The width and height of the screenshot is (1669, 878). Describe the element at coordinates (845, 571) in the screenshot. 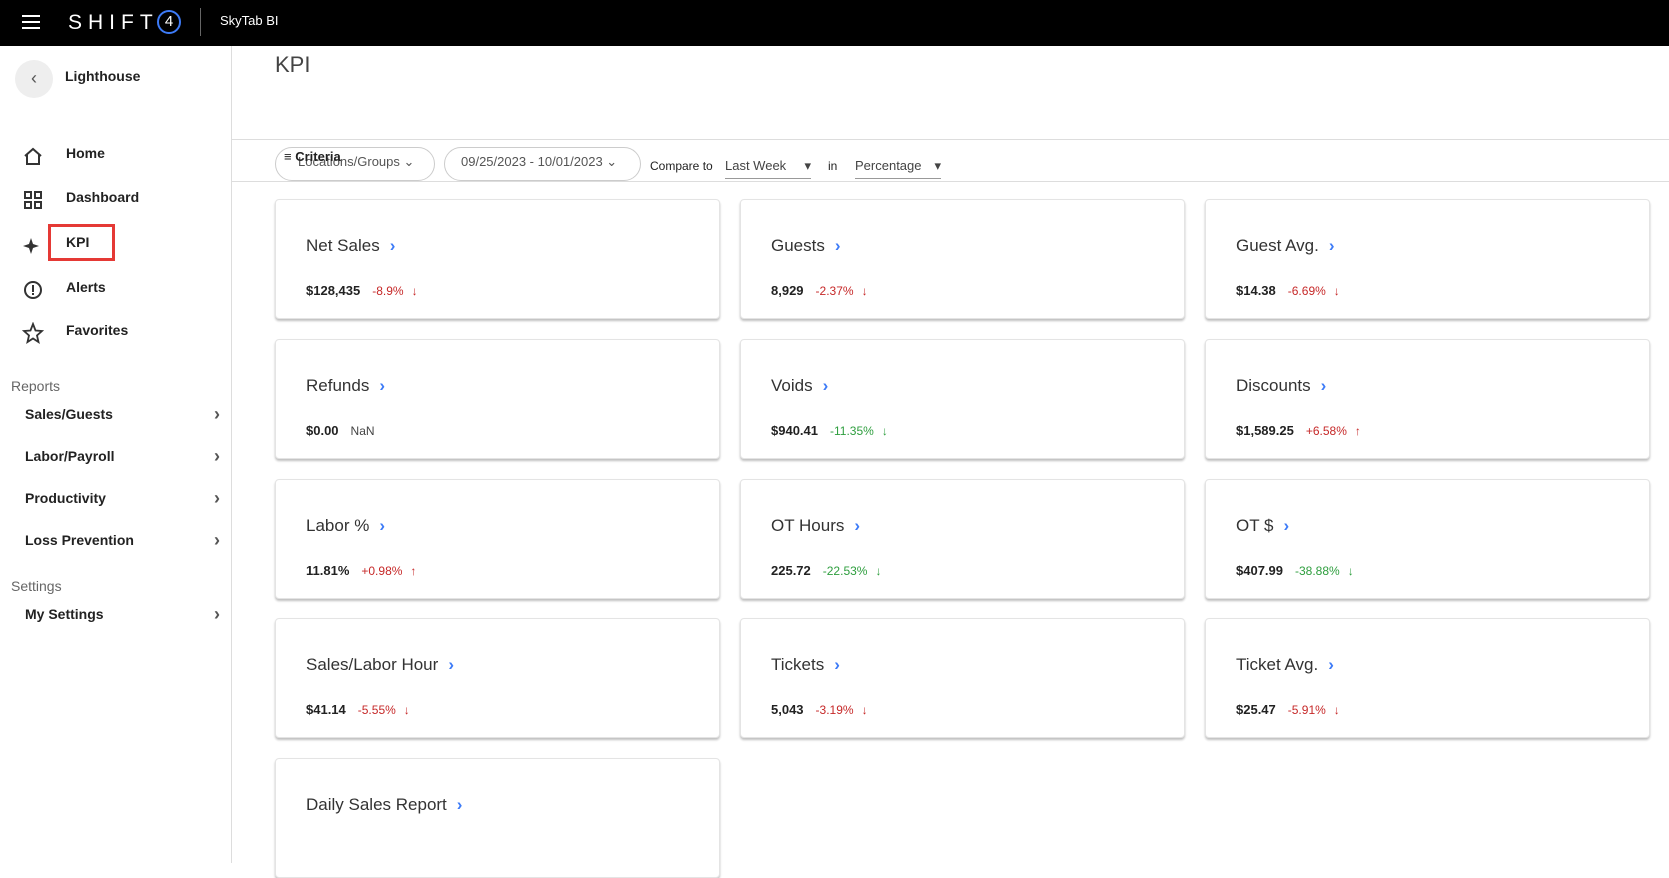

I see `card-change: -22.53%` at that location.